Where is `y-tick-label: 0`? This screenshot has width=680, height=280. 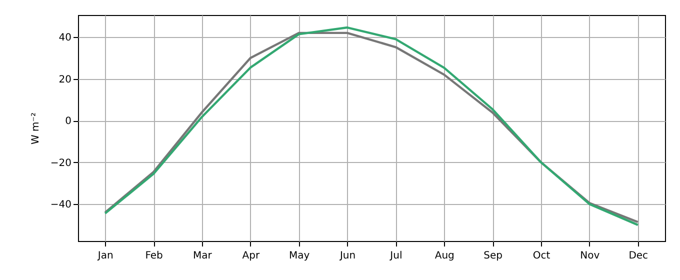 y-tick-label: 0 is located at coordinates (68, 122).